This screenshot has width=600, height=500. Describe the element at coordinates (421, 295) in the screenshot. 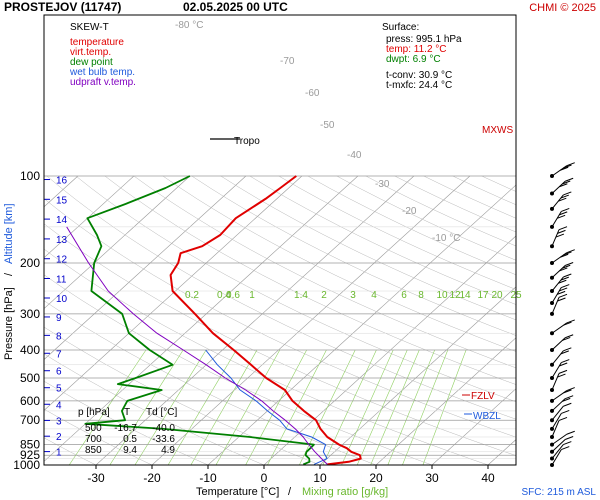

I see `mixing-ratio-label: 8` at that location.